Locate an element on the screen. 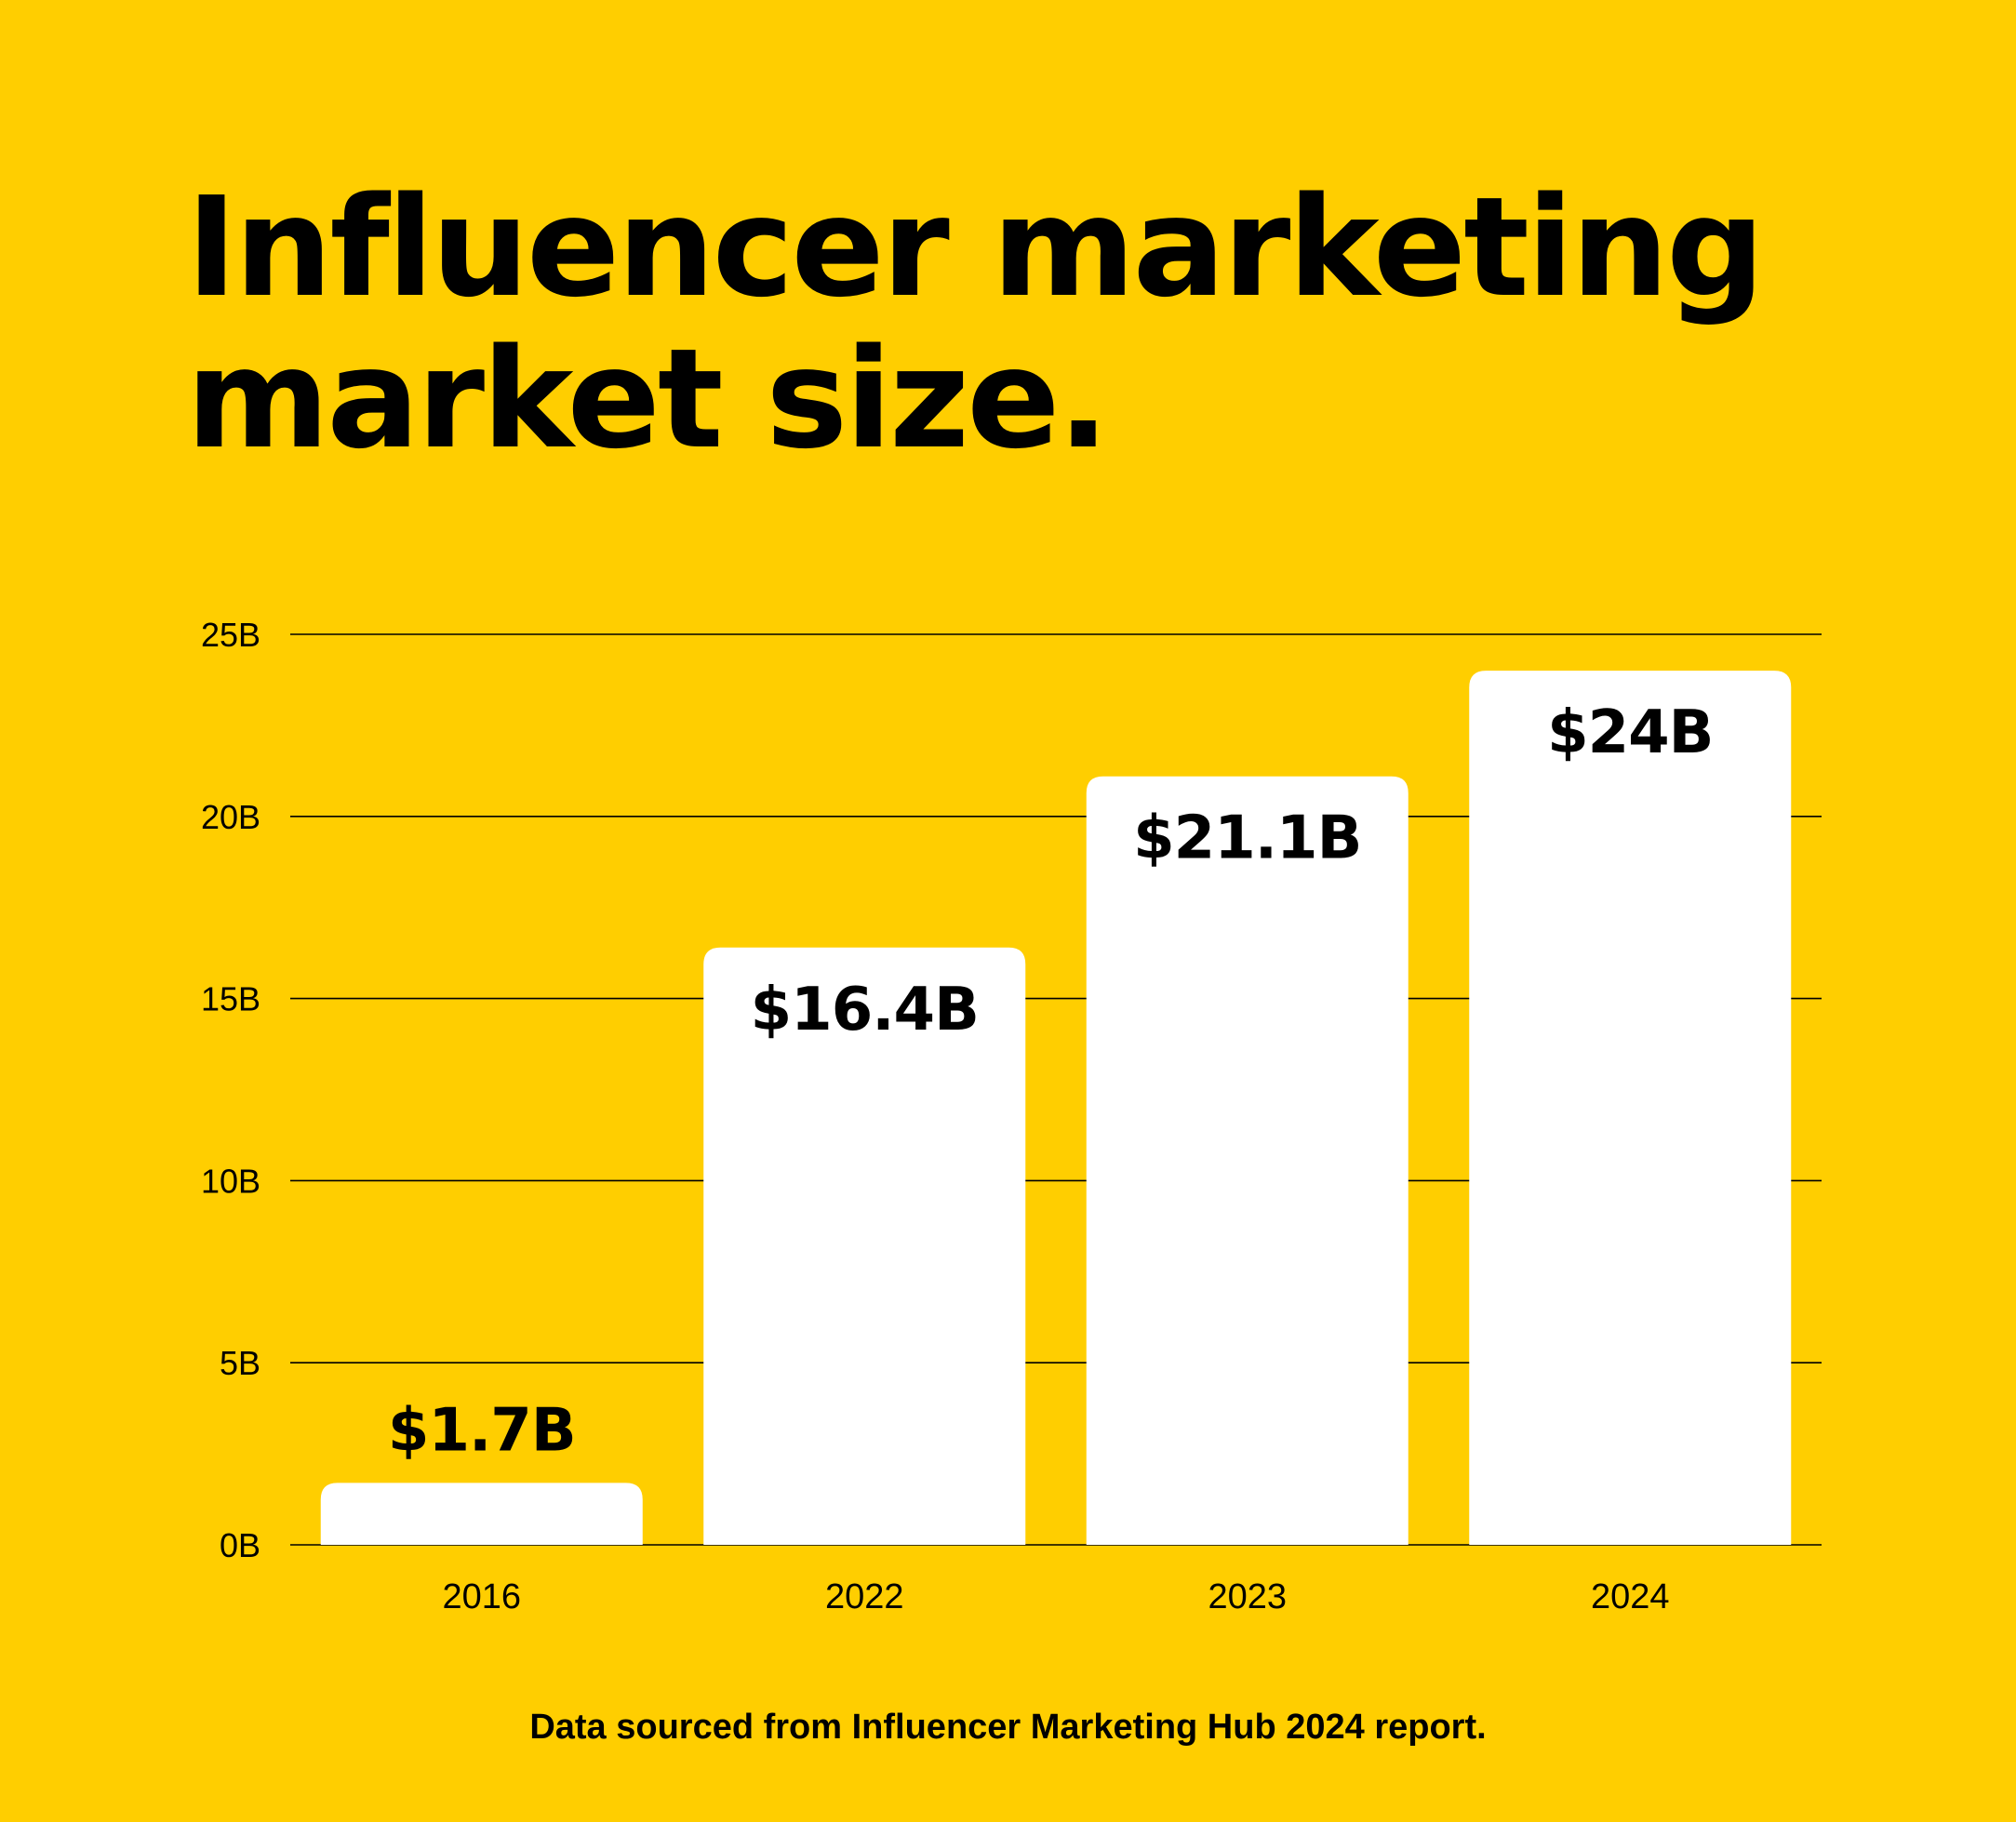 This screenshot has height=1822, width=2016. y-tick-label: 15B is located at coordinates (230, 999).